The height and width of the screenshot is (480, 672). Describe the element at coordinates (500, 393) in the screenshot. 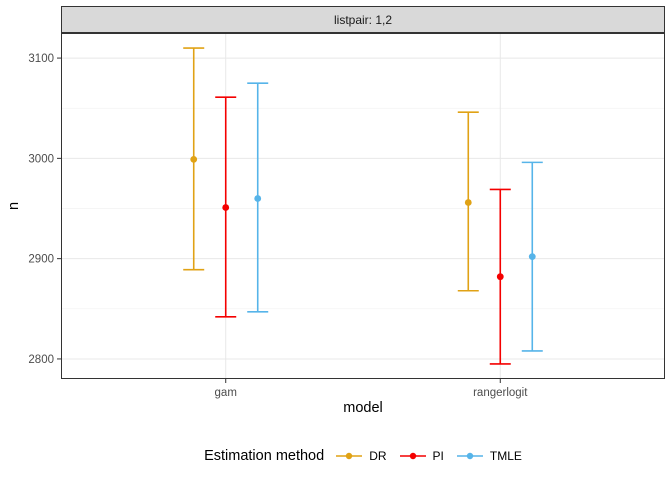

I see `x-tick-label: rangerlogit` at that location.